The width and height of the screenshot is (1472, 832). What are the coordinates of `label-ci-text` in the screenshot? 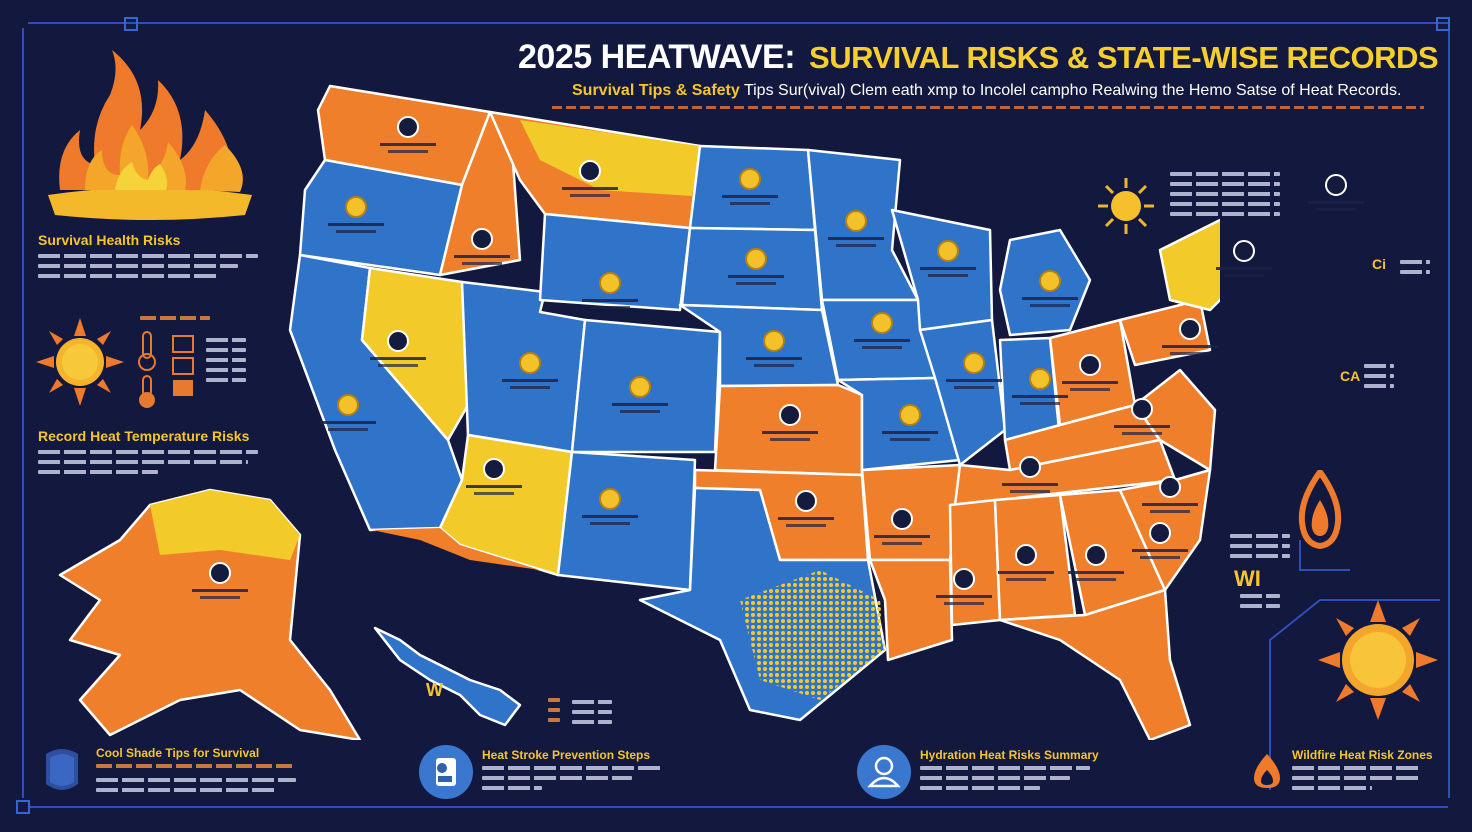 It's located at (1415, 270).